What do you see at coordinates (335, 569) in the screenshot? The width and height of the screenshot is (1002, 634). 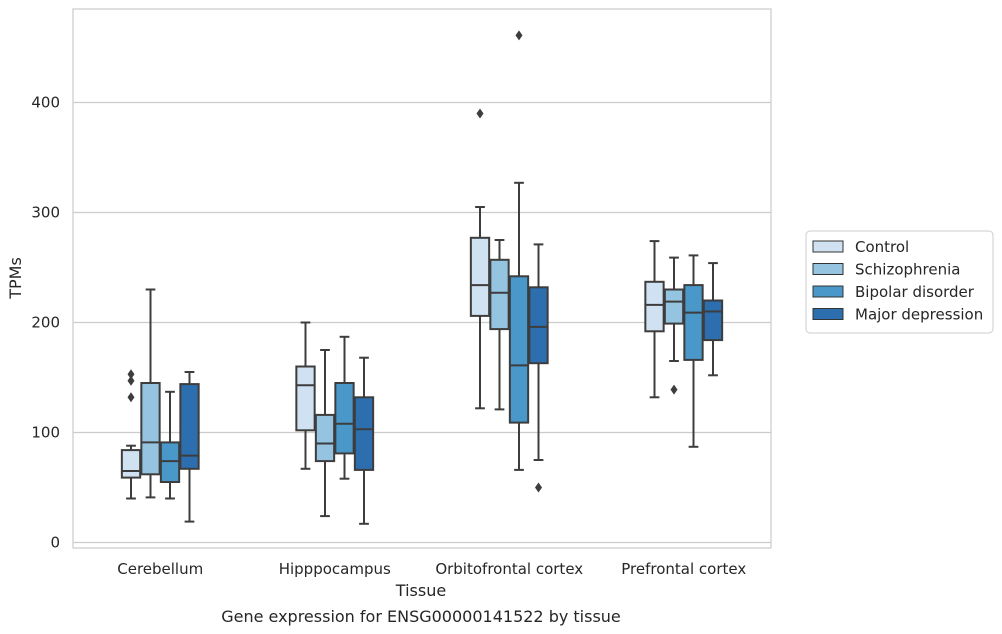 I see `x-tick-label: Hipppocampus` at bounding box center [335, 569].